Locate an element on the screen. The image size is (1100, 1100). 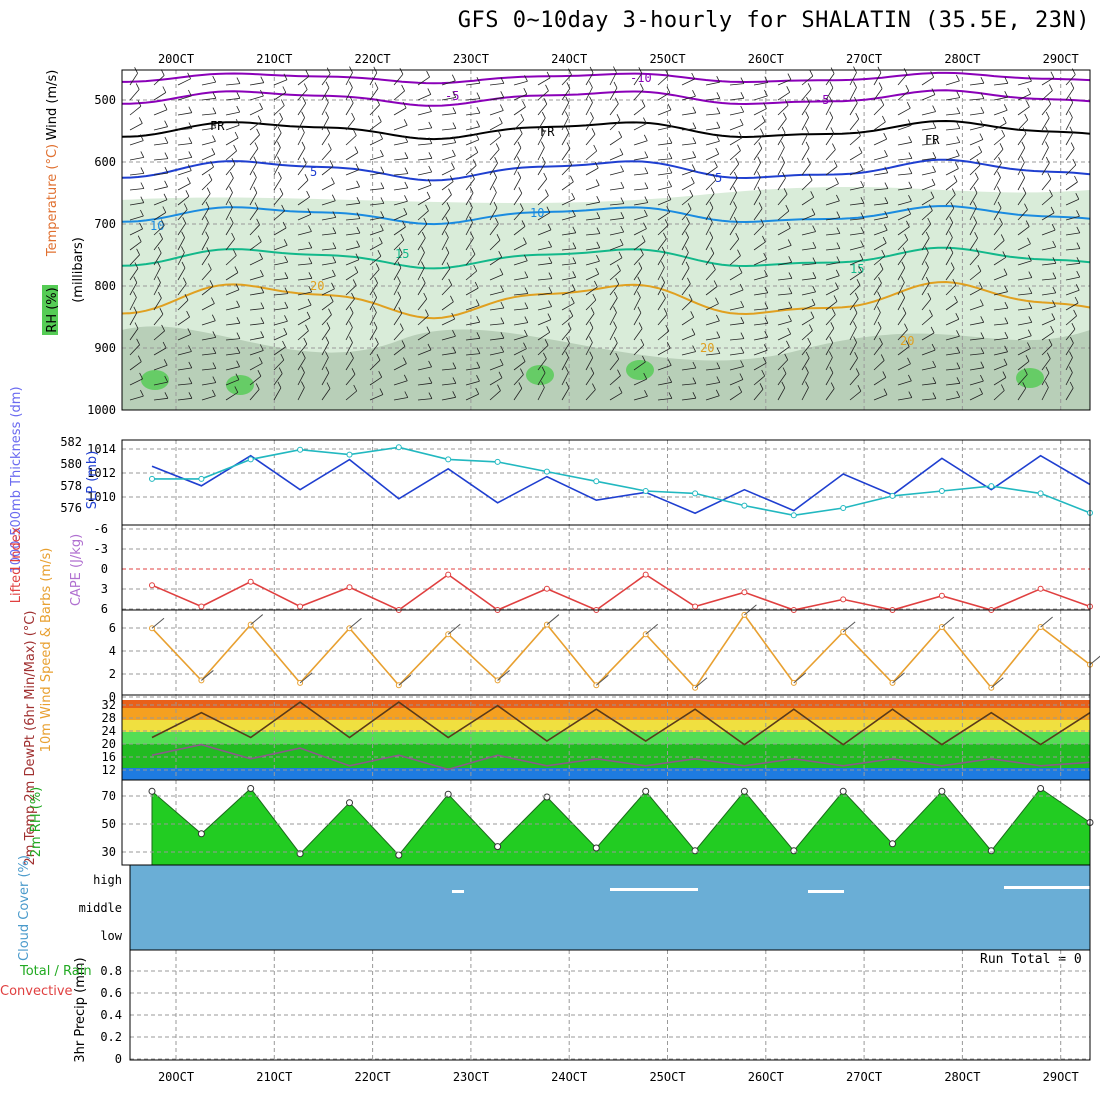
pressure-tick: 500 is located at coordinates (105, 100).